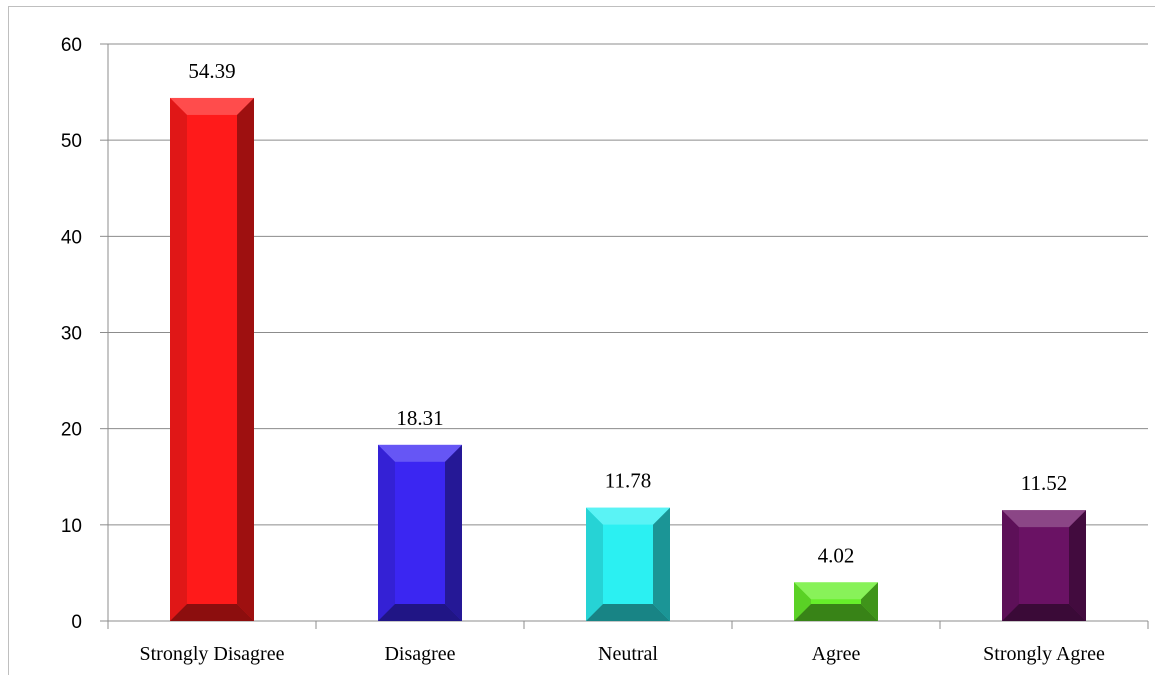 The image size is (1157, 677). What do you see at coordinates (628, 654) in the screenshot?
I see `x-tick-label: Neutral` at bounding box center [628, 654].